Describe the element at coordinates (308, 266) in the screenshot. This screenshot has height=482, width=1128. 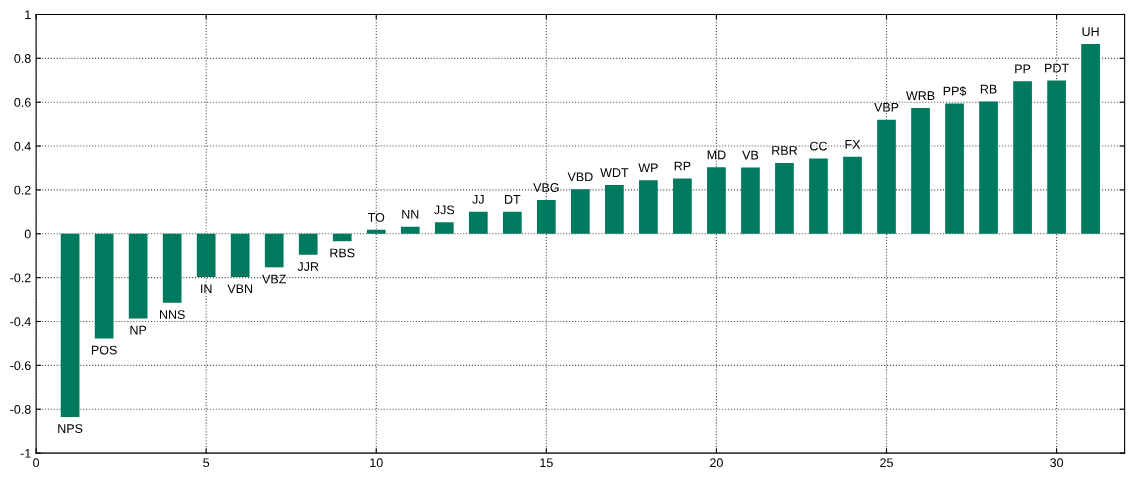
I see `annotation: JJR` at that location.